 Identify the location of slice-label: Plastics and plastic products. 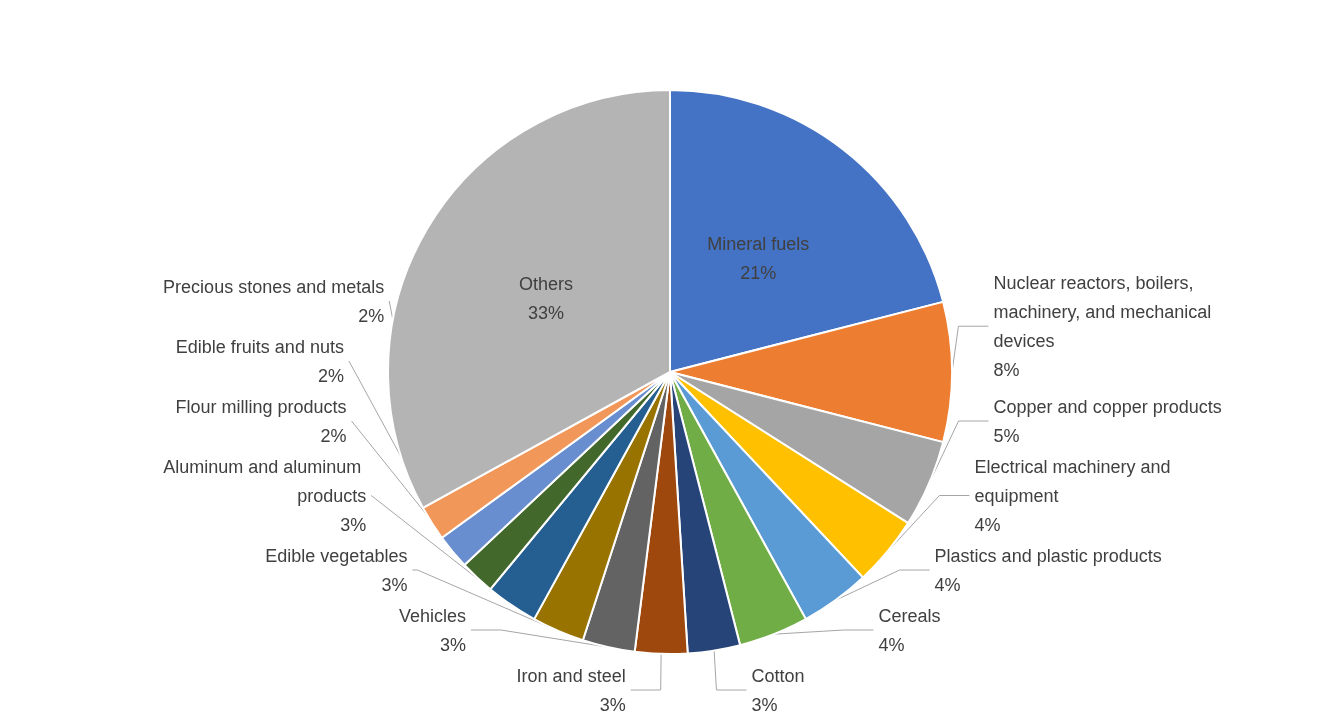
(1048, 555).